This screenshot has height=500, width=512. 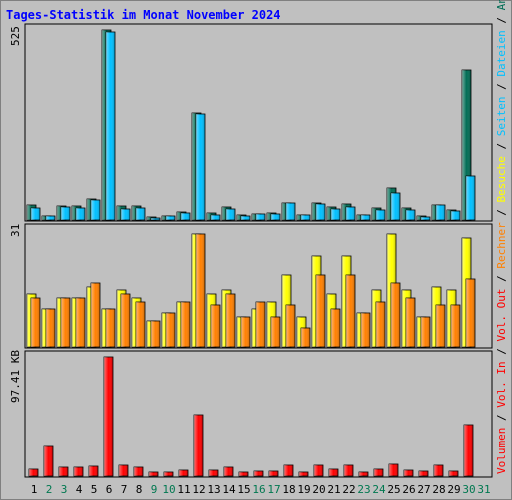 I want to click on x-tick-label-day-11: 11, so click(x=183, y=489).